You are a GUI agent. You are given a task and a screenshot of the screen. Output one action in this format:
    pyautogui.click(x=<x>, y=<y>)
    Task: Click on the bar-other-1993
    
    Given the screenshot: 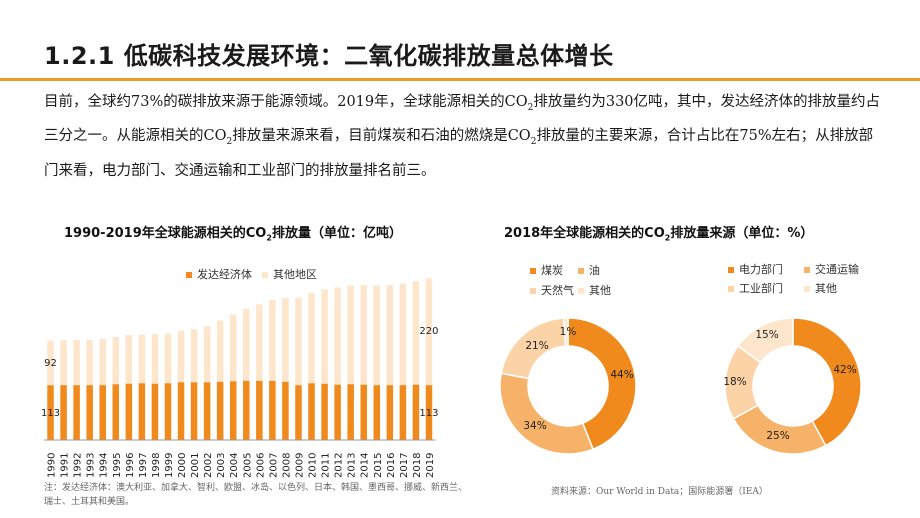 What is the action you would take?
    pyautogui.click(x=89, y=362)
    